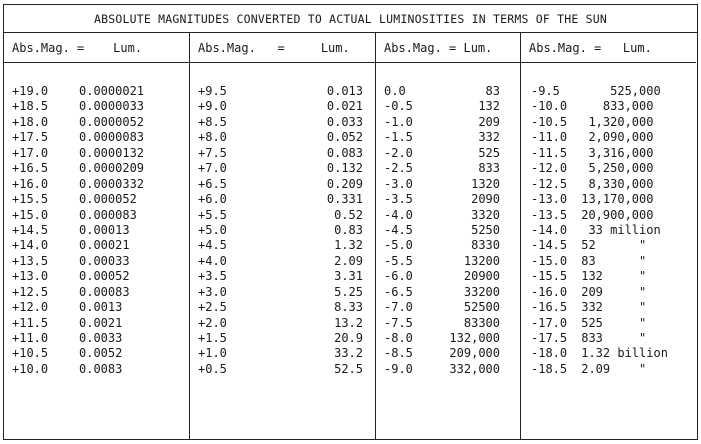 Image resolution: width=701 pixels, height=444 pixels. What do you see at coordinates (549, 291) in the screenshot?
I see `abs-mag-value: -16.0` at bounding box center [549, 291].